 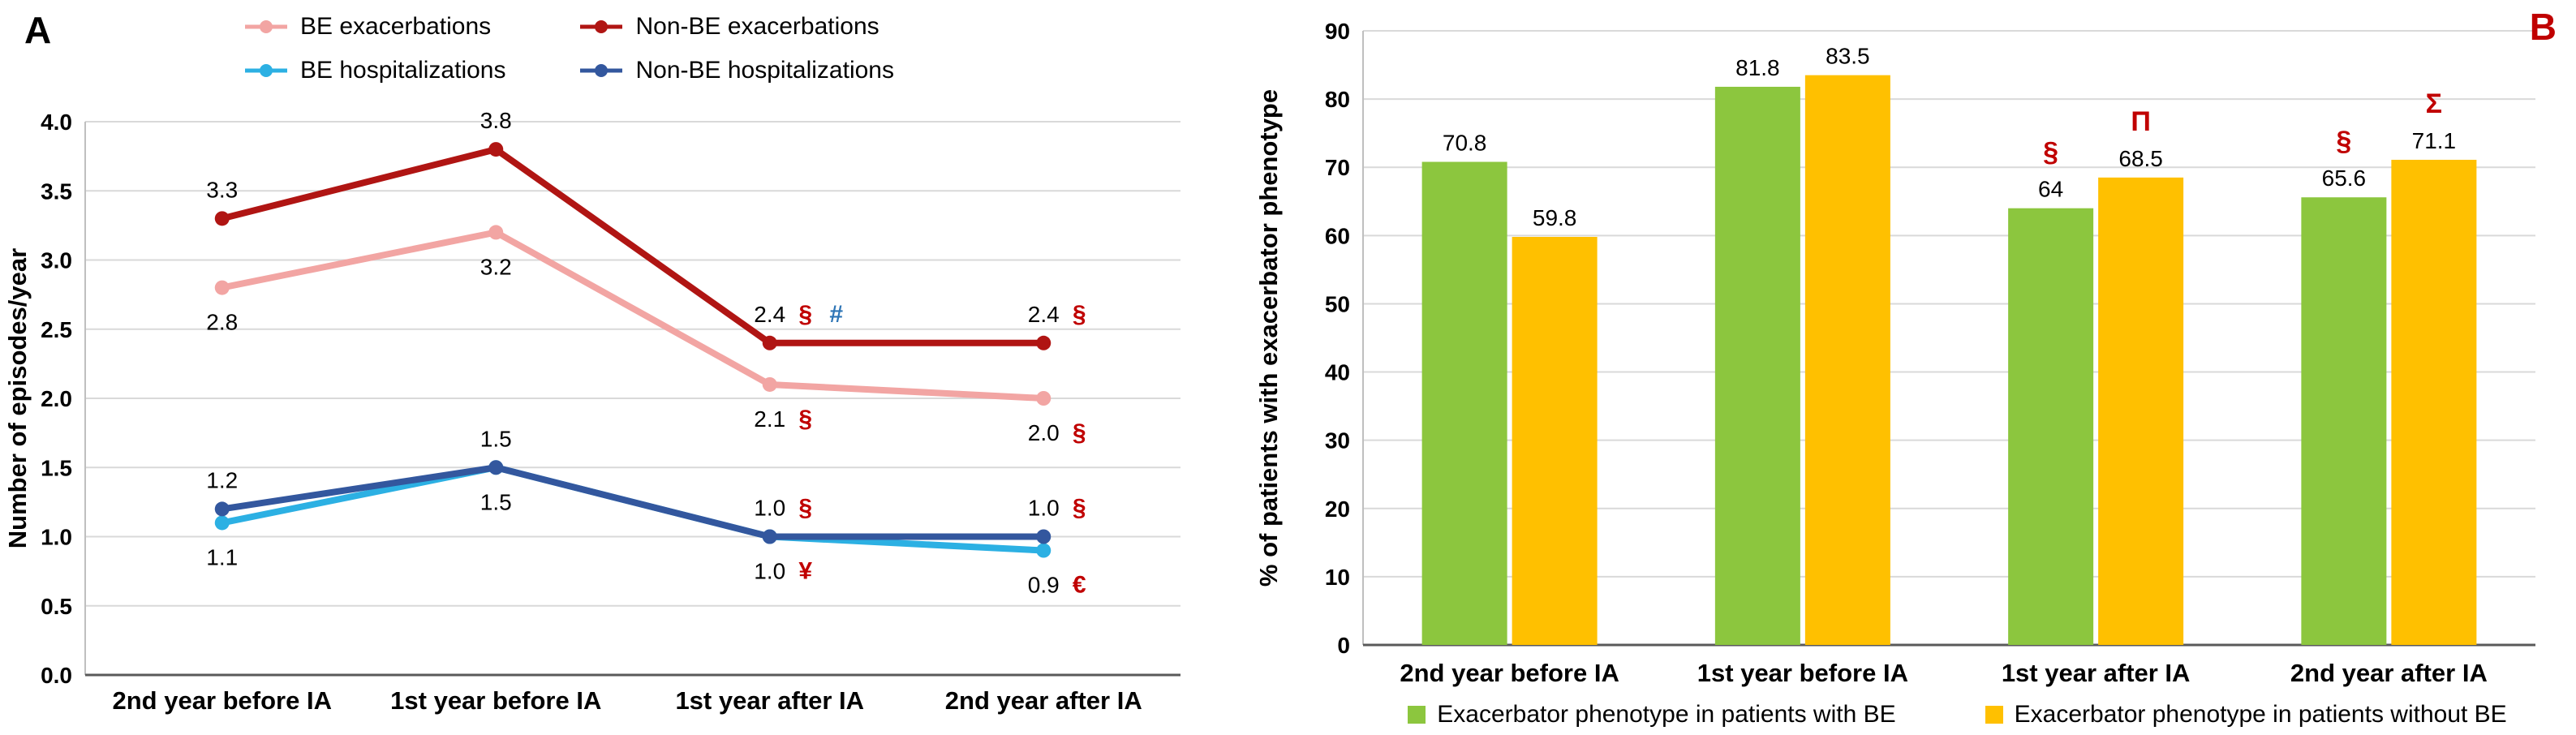 I want to click on data-label: 83.5, so click(x=1848, y=56).